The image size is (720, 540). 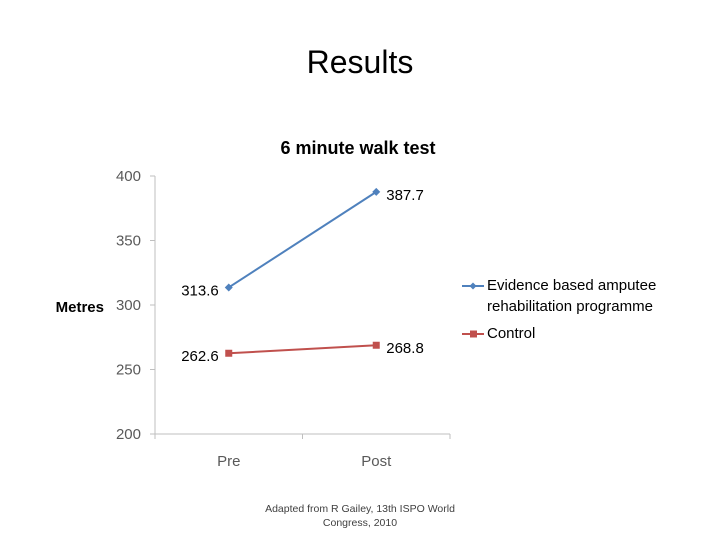 I want to click on data-label: 313.6, so click(x=200, y=290).